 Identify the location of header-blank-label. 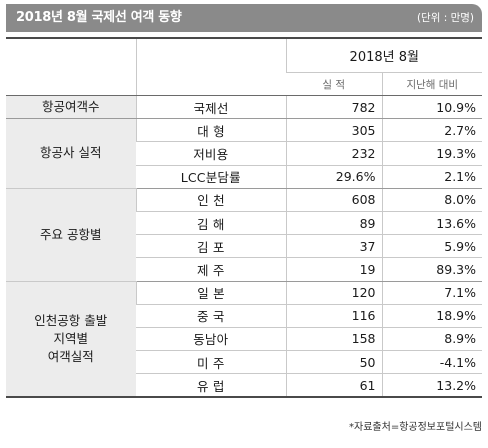
(210, 66).